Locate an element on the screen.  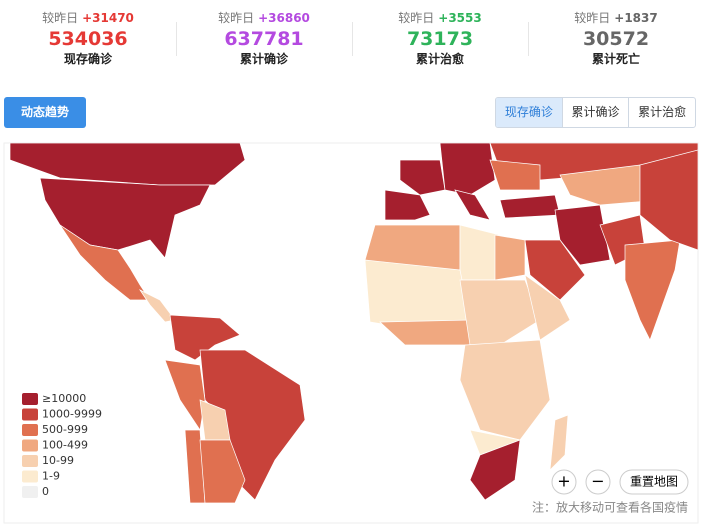
legend-label: 1000-9999 is located at coordinates (72, 414).